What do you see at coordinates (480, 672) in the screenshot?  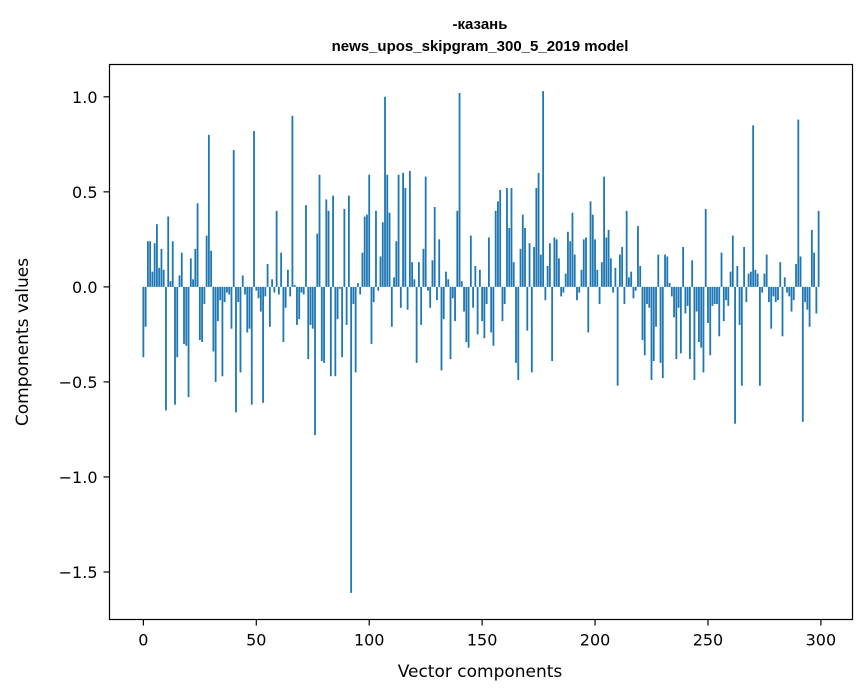 I see `x-axis-label: Vector components` at bounding box center [480, 672].